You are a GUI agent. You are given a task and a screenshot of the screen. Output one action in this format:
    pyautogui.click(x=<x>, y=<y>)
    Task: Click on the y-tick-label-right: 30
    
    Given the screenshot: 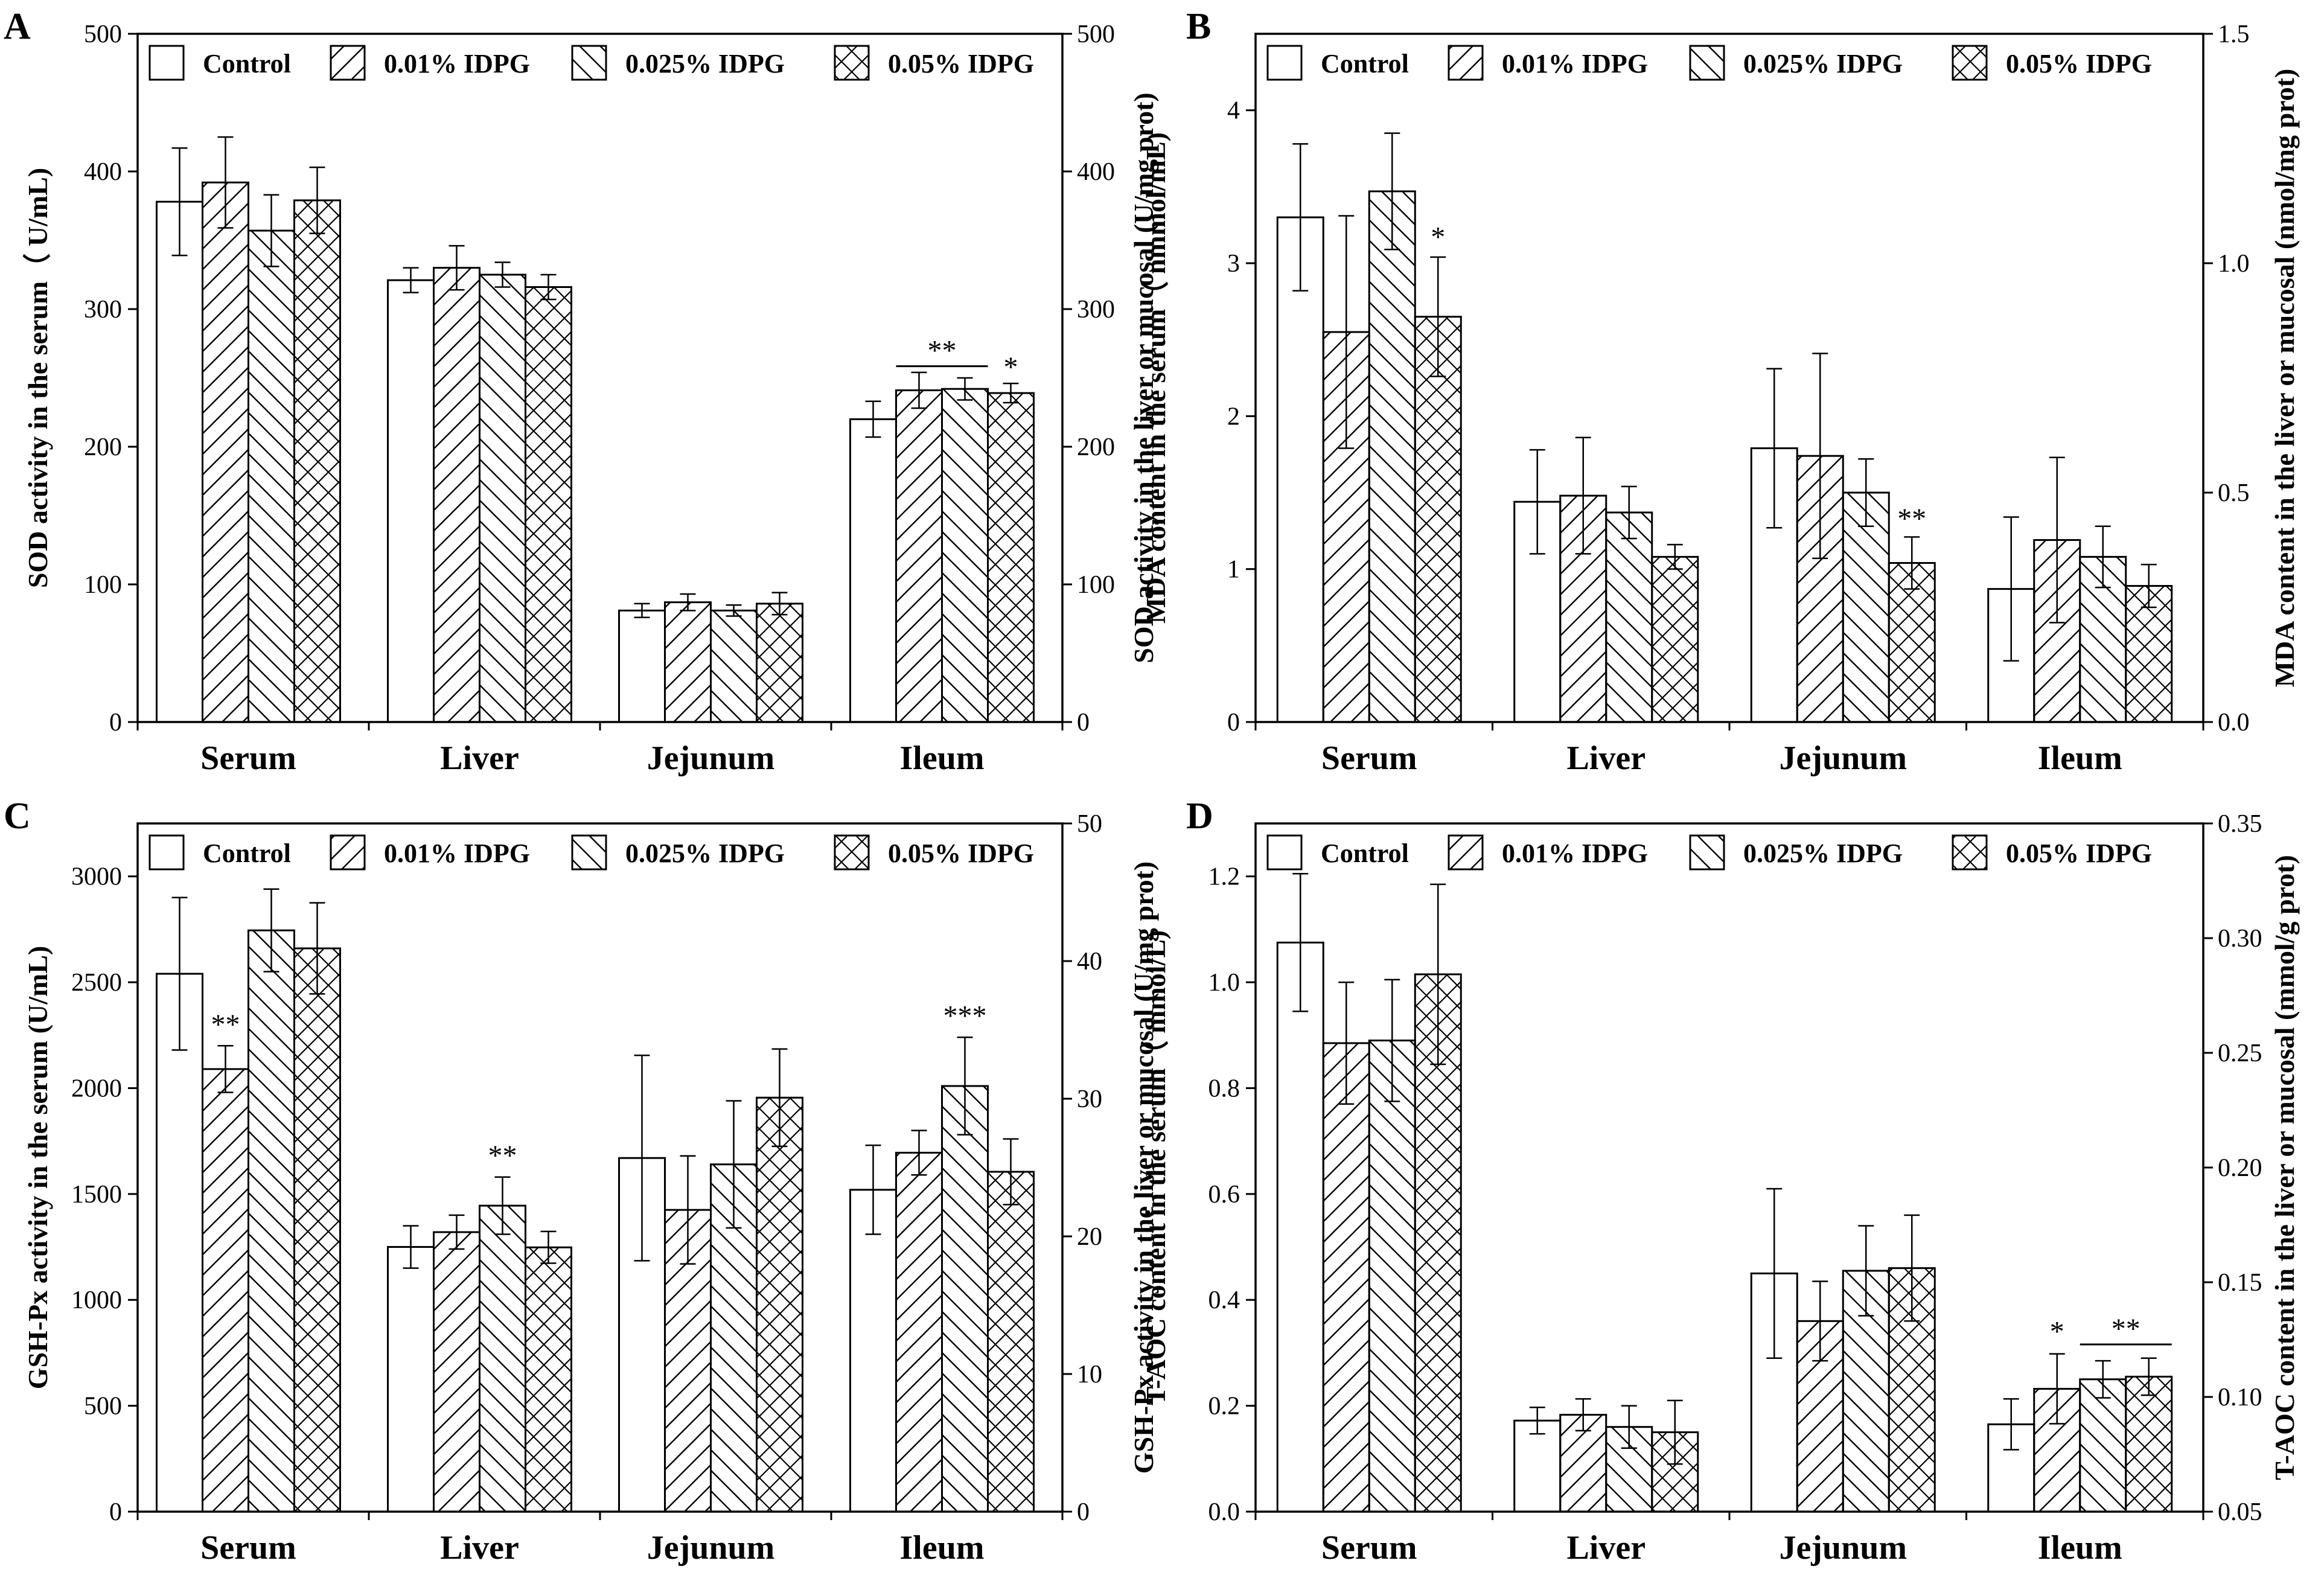 What is the action you would take?
    pyautogui.click(x=1089, y=1099)
    